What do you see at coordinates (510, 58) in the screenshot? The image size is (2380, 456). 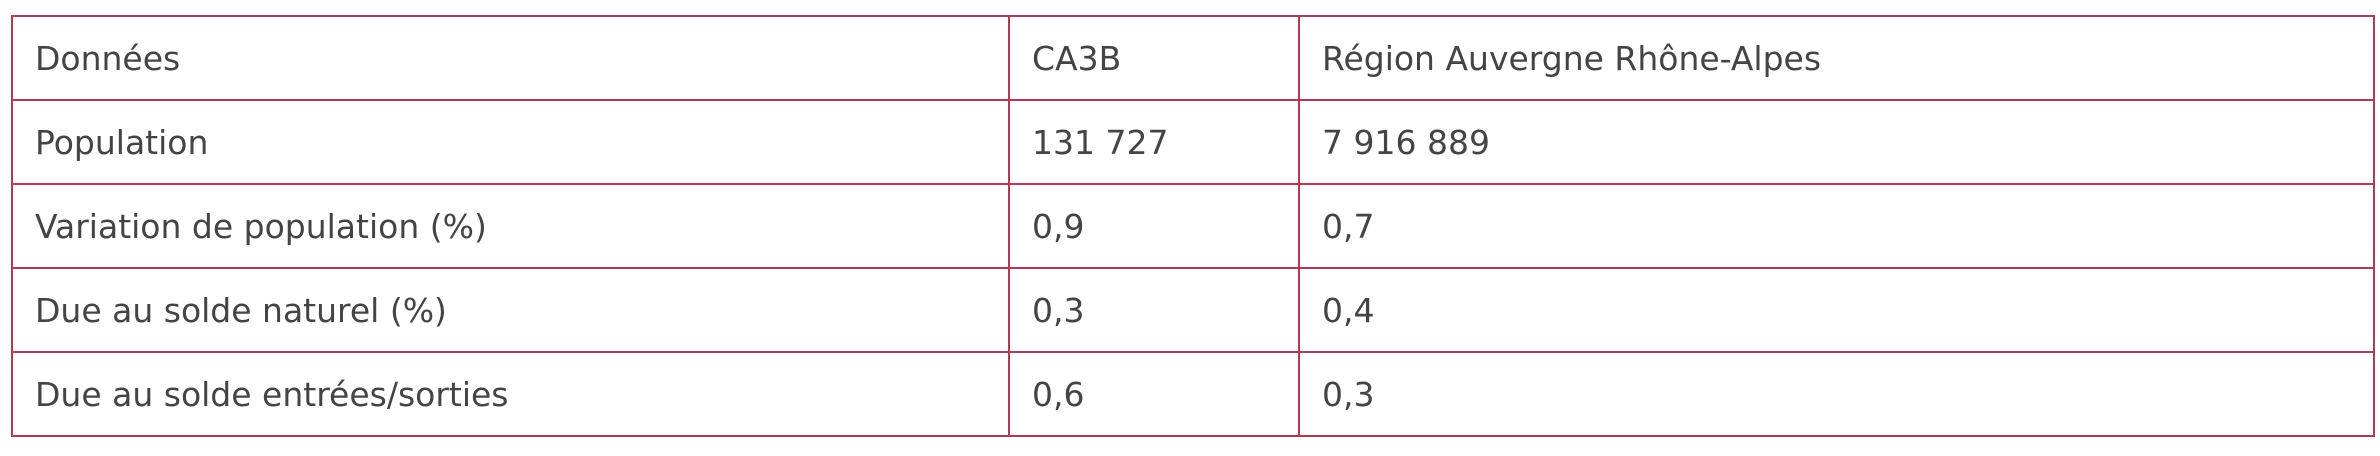 I see `table-cell: Données` at bounding box center [510, 58].